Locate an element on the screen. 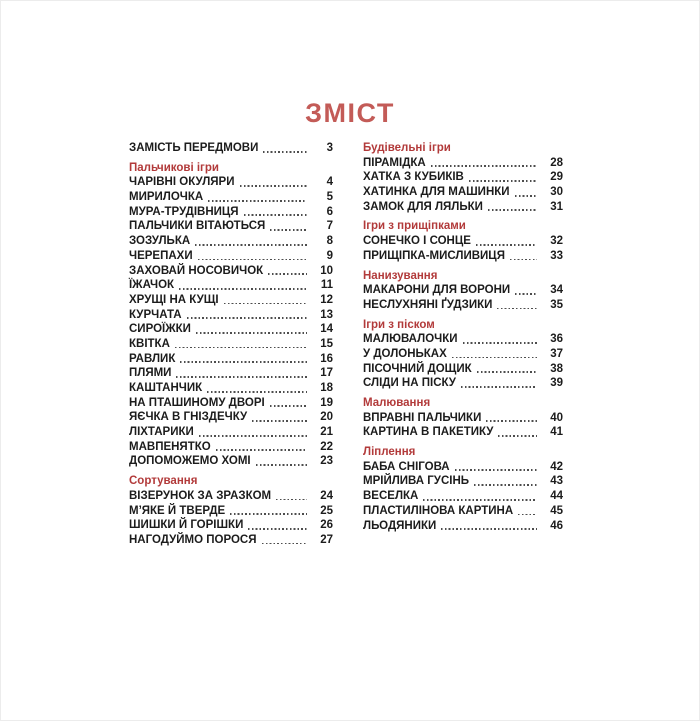 This screenshot has width=700, height=721. entry-page-number: 37 is located at coordinates (556, 353).